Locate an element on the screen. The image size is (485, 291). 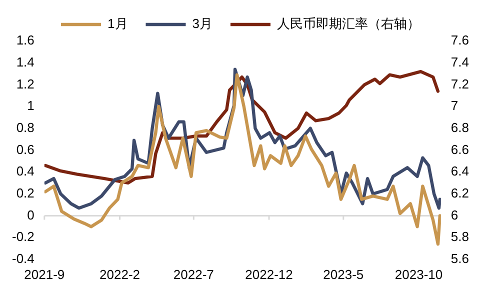
y-tick-label: 0.6 is located at coordinates (25, 149).